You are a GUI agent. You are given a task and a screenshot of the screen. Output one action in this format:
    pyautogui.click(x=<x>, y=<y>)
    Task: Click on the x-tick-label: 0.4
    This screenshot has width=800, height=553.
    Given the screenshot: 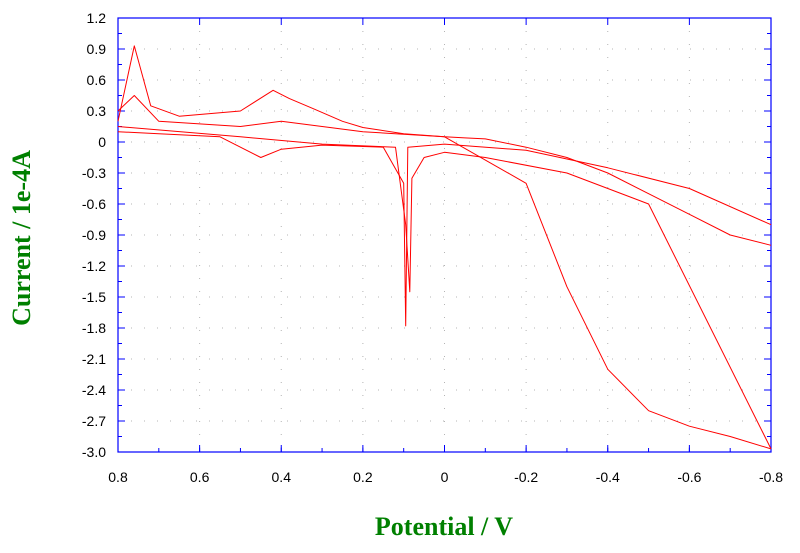 What is the action you would take?
    pyautogui.click(x=282, y=477)
    